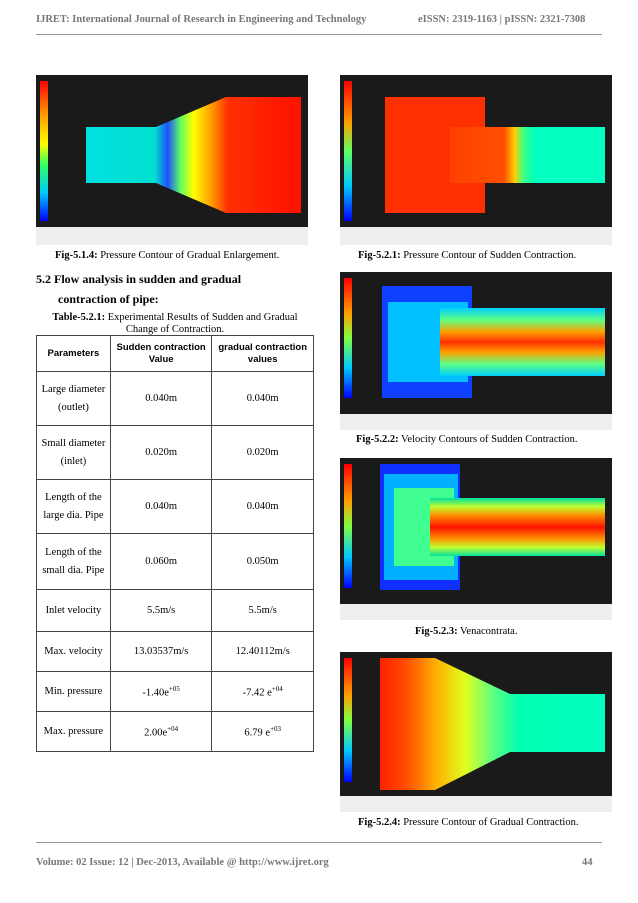 The image size is (638, 903). What do you see at coordinates (476, 539) in the screenshot?
I see `figure-venacontrata` at bounding box center [476, 539].